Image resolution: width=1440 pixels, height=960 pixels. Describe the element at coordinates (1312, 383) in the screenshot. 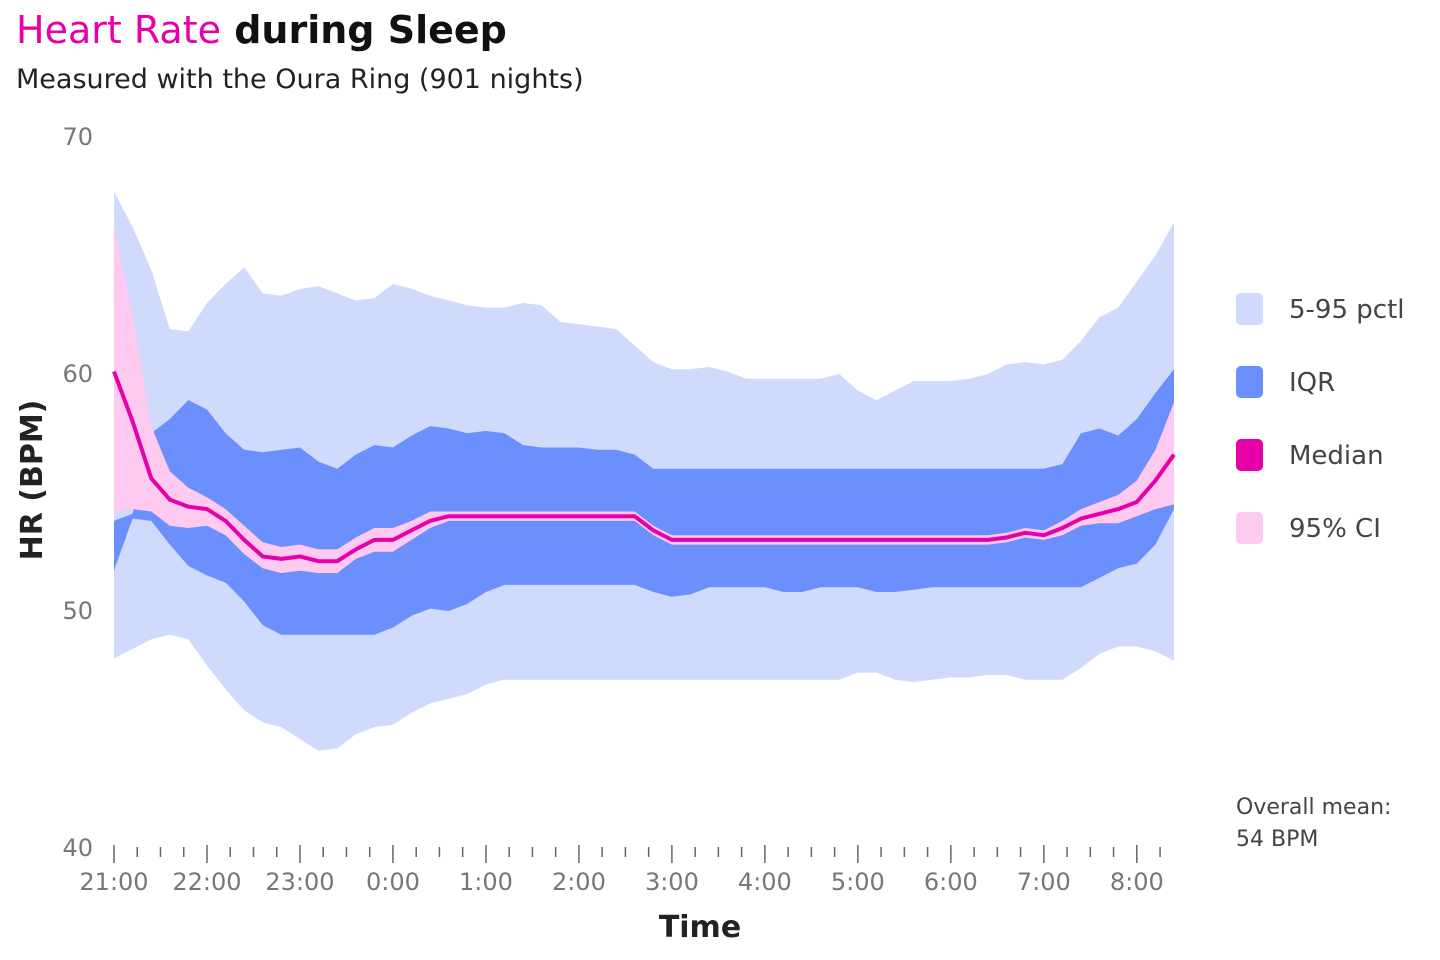

I see `legend-label: IQR` at that location.